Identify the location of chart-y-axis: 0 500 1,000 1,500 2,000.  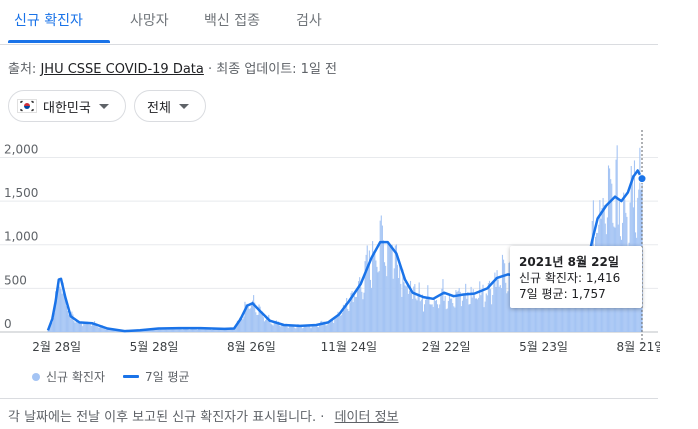
(21, 236).